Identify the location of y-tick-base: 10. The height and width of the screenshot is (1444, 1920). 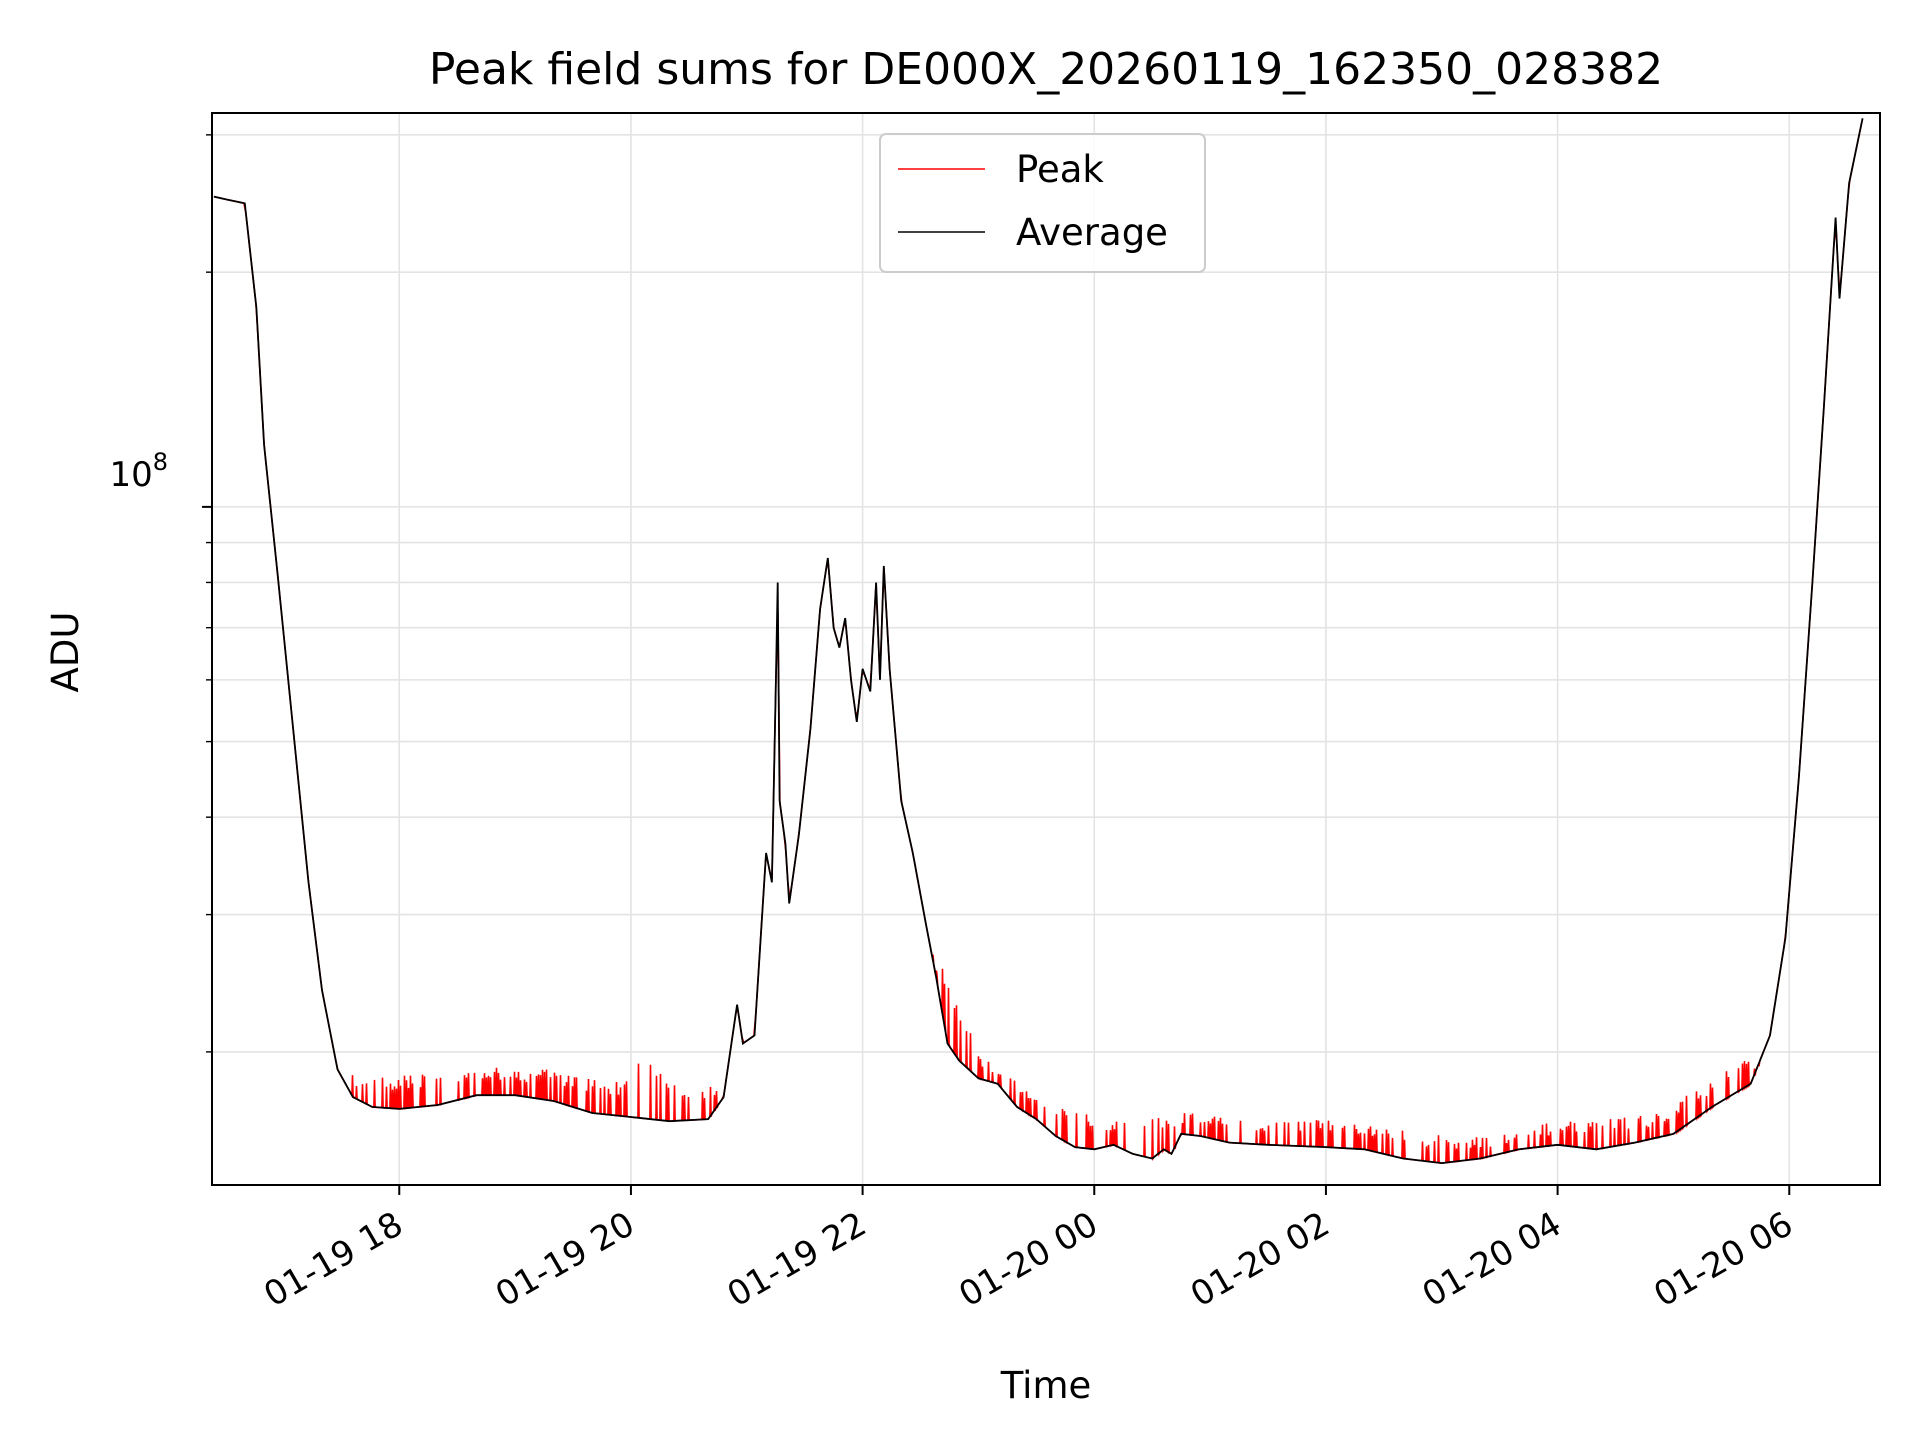
(130, 475).